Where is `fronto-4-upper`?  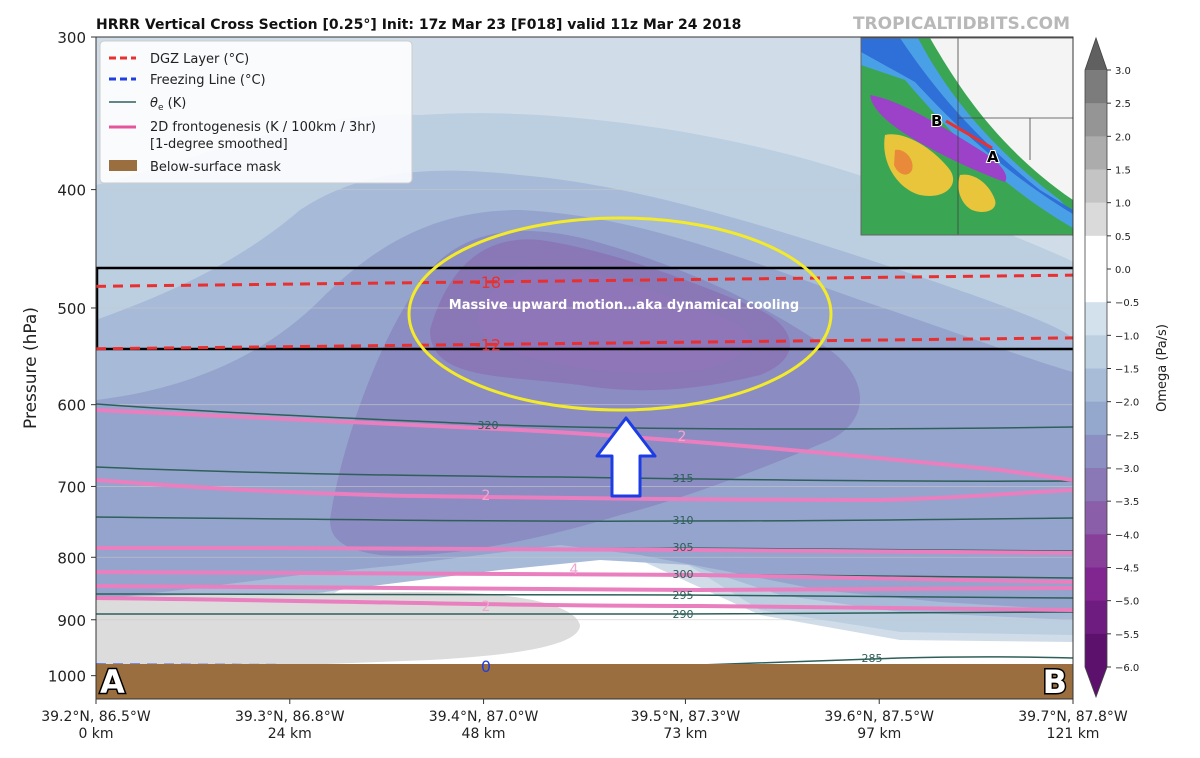
fronto-4-upper is located at coordinates (584, 550).